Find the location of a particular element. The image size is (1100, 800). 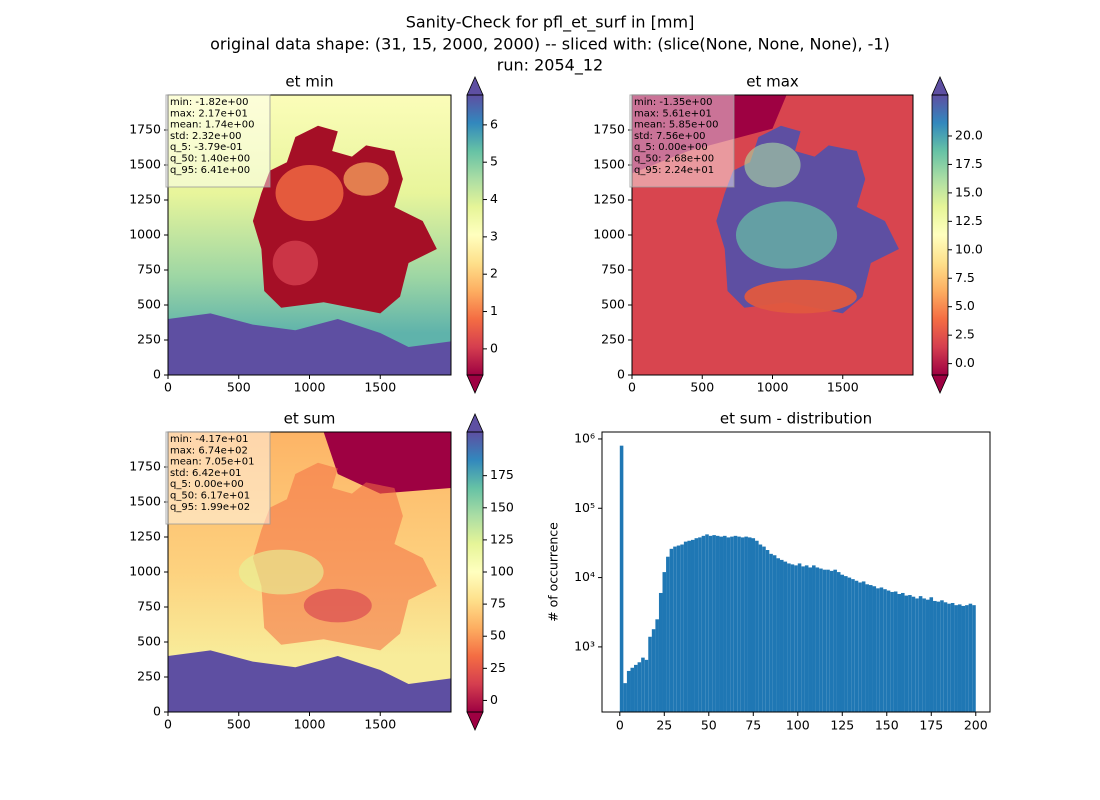

colorbar-tick-label: 5.0 is located at coordinates (965, 305).